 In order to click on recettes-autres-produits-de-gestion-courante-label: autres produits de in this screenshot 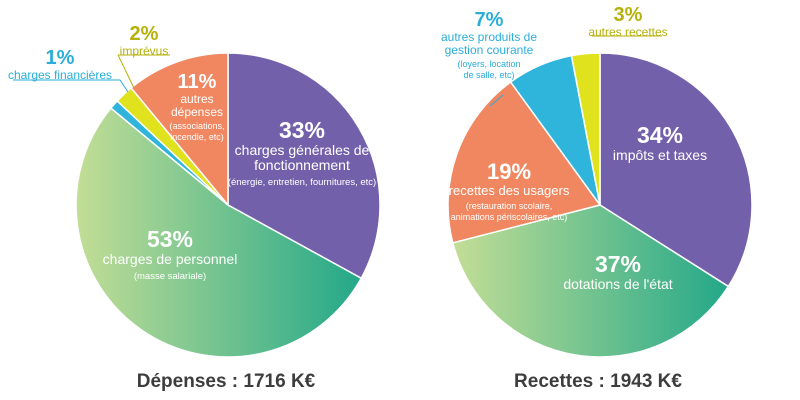, I will do `click(489, 37)`.